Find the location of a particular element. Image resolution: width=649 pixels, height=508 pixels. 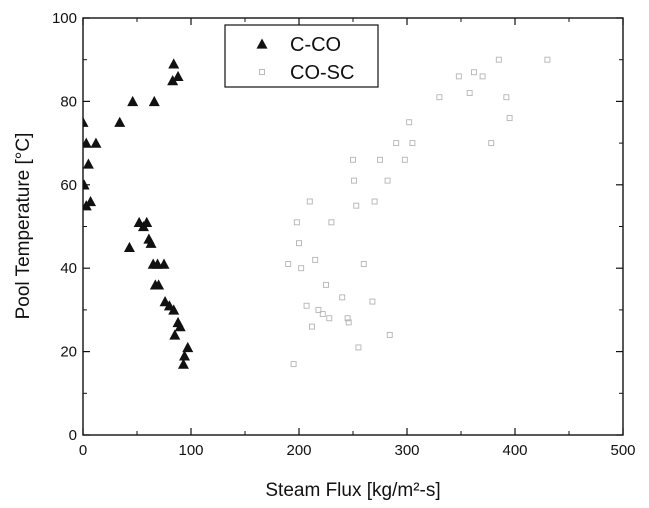

x-axis-title: Steam Flux [kg/m²-s] is located at coordinates (352, 490).